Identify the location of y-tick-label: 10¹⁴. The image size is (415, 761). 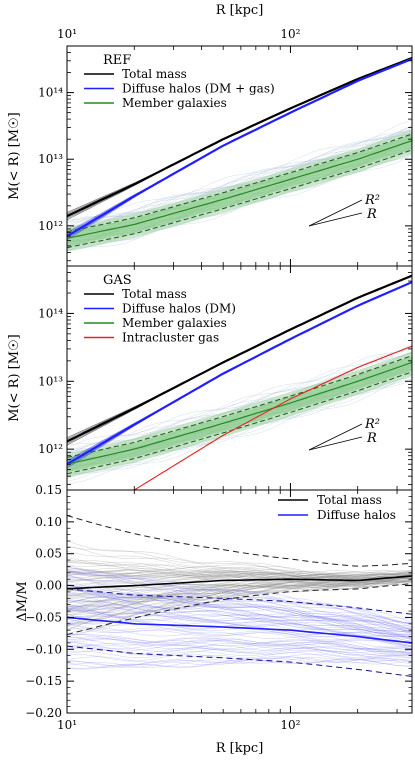
(50, 313).